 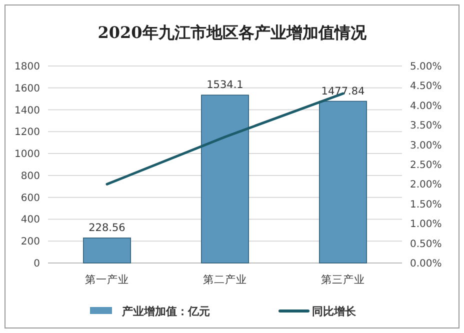 What do you see at coordinates (27, 132) in the screenshot?
I see `y-tick-label: 1200` at bounding box center [27, 132].